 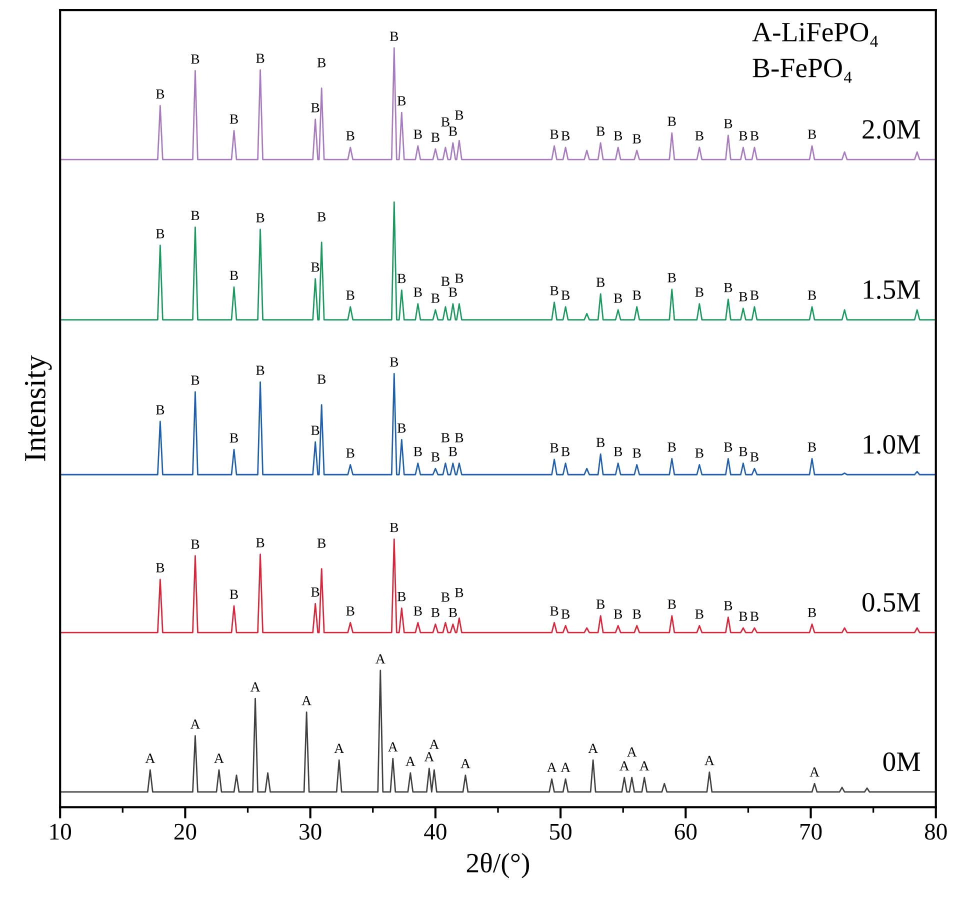 I want to click on series-label: 2.0M, so click(x=891, y=129).